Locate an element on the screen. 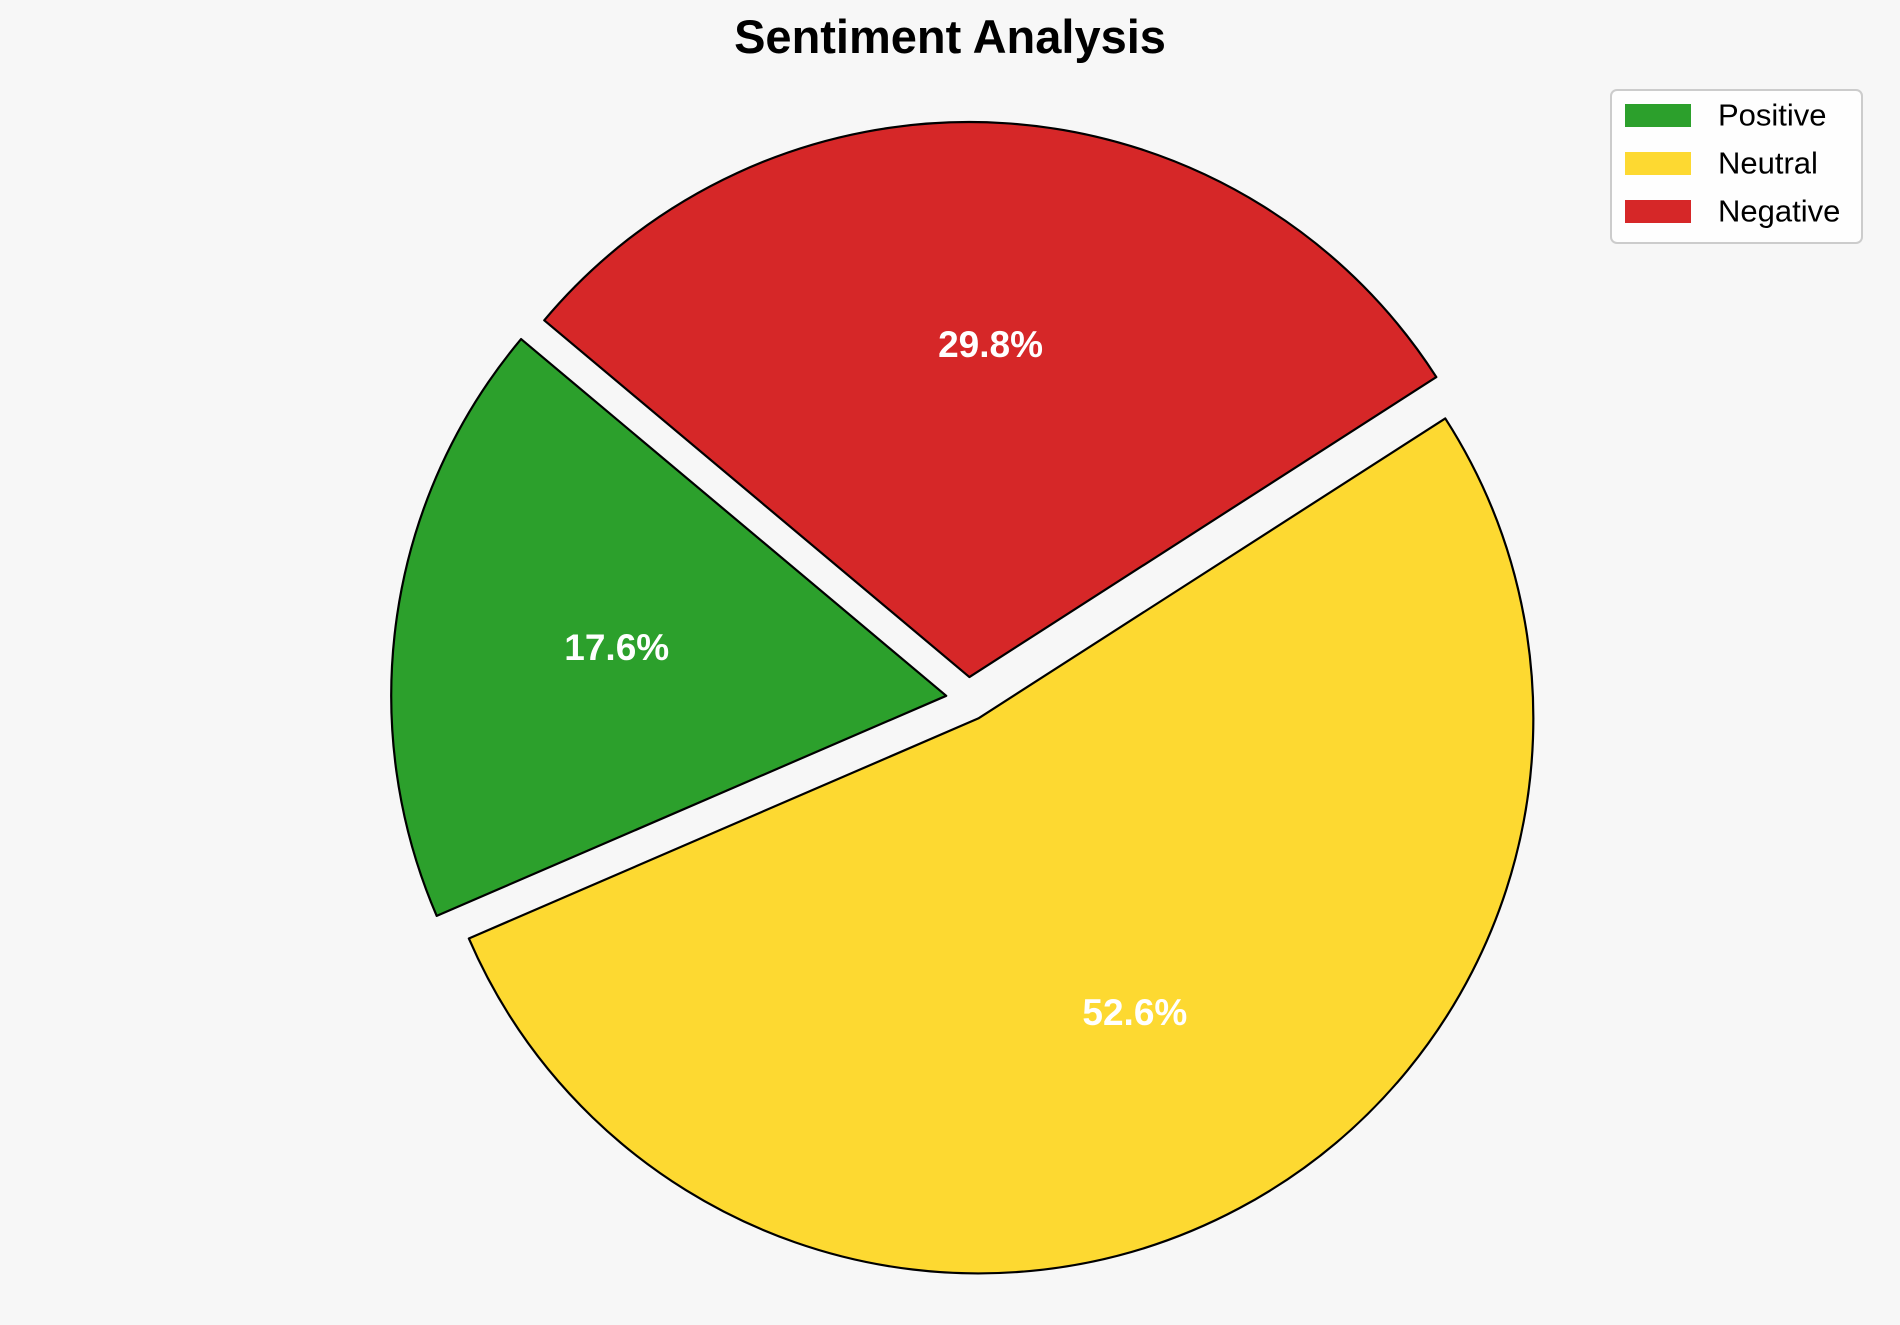  pie-slice-positive is located at coordinates (669, 627).